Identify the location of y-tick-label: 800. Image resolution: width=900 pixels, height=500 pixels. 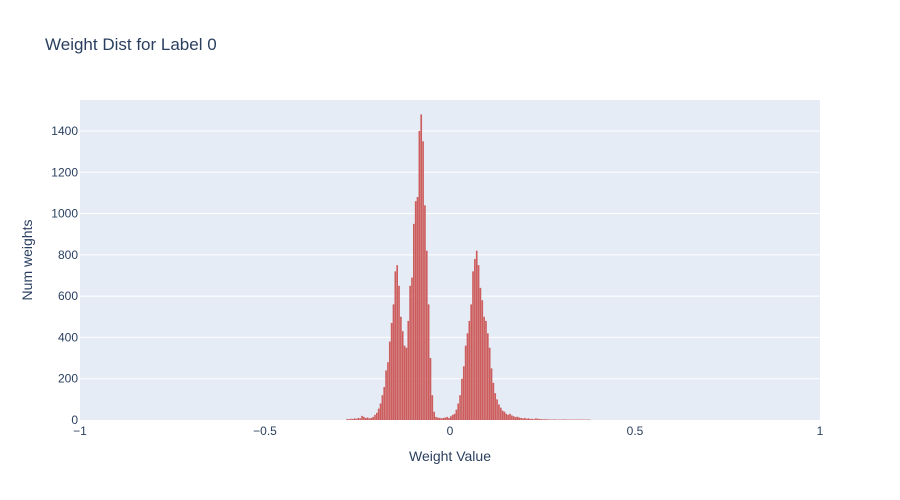
(68, 255).